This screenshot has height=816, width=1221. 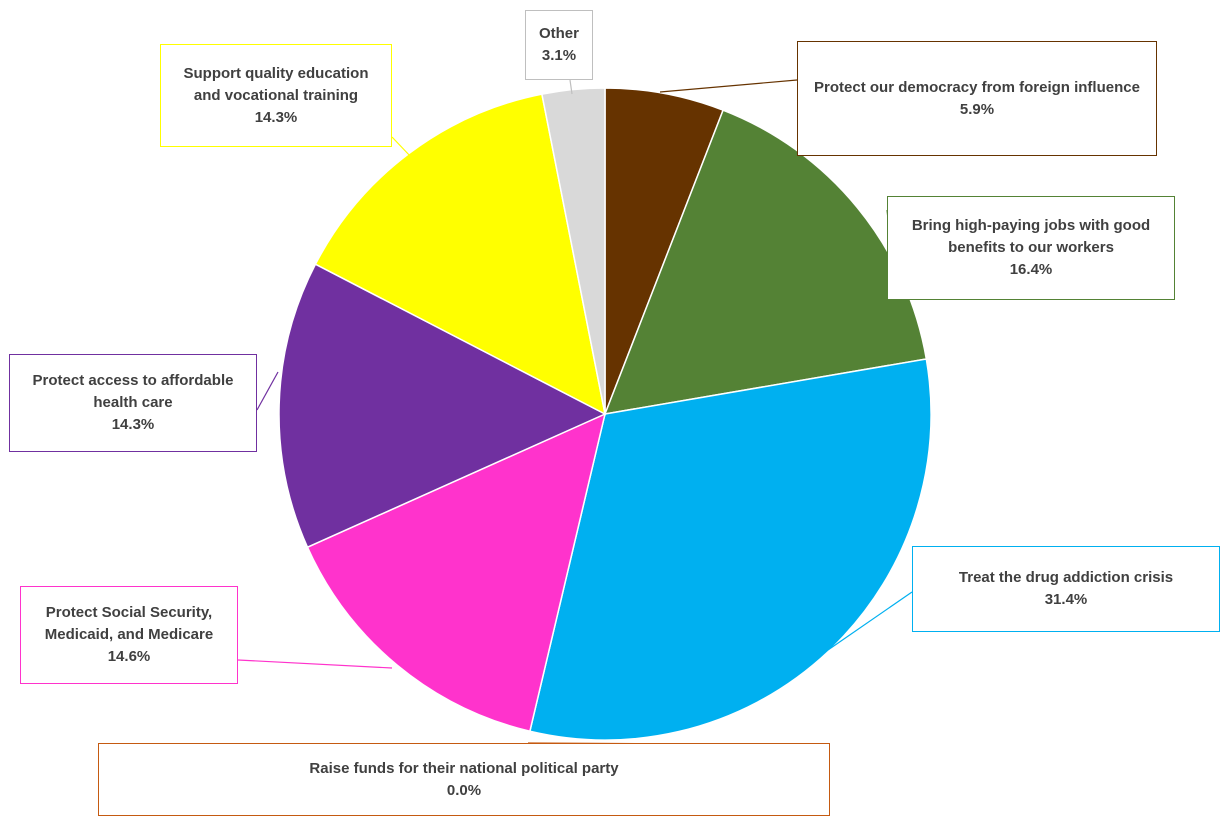 What do you see at coordinates (558, 33) in the screenshot?
I see `slice-label: Other` at bounding box center [558, 33].